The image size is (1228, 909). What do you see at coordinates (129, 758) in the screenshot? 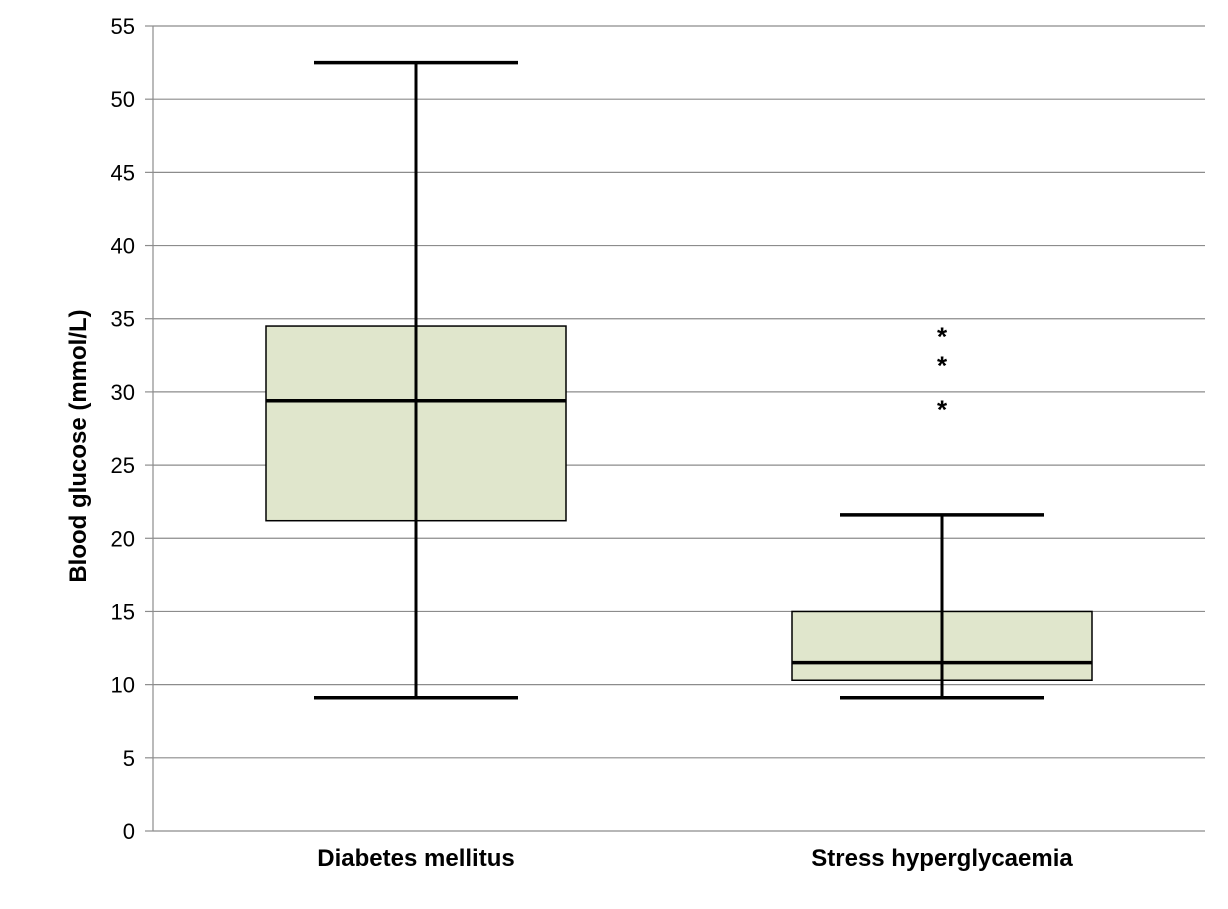
I see `y-tick-label: 5` at bounding box center [129, 758].